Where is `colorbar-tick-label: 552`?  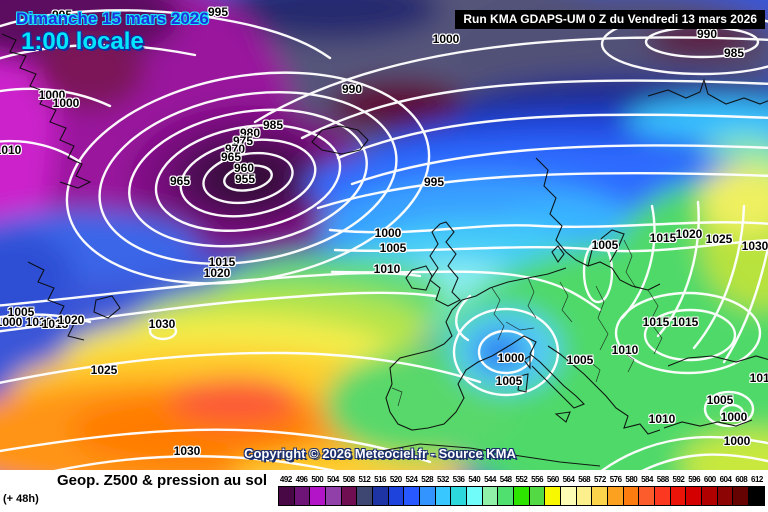 colorbar-tick-label: 552 is located at coordinates (521, 479).